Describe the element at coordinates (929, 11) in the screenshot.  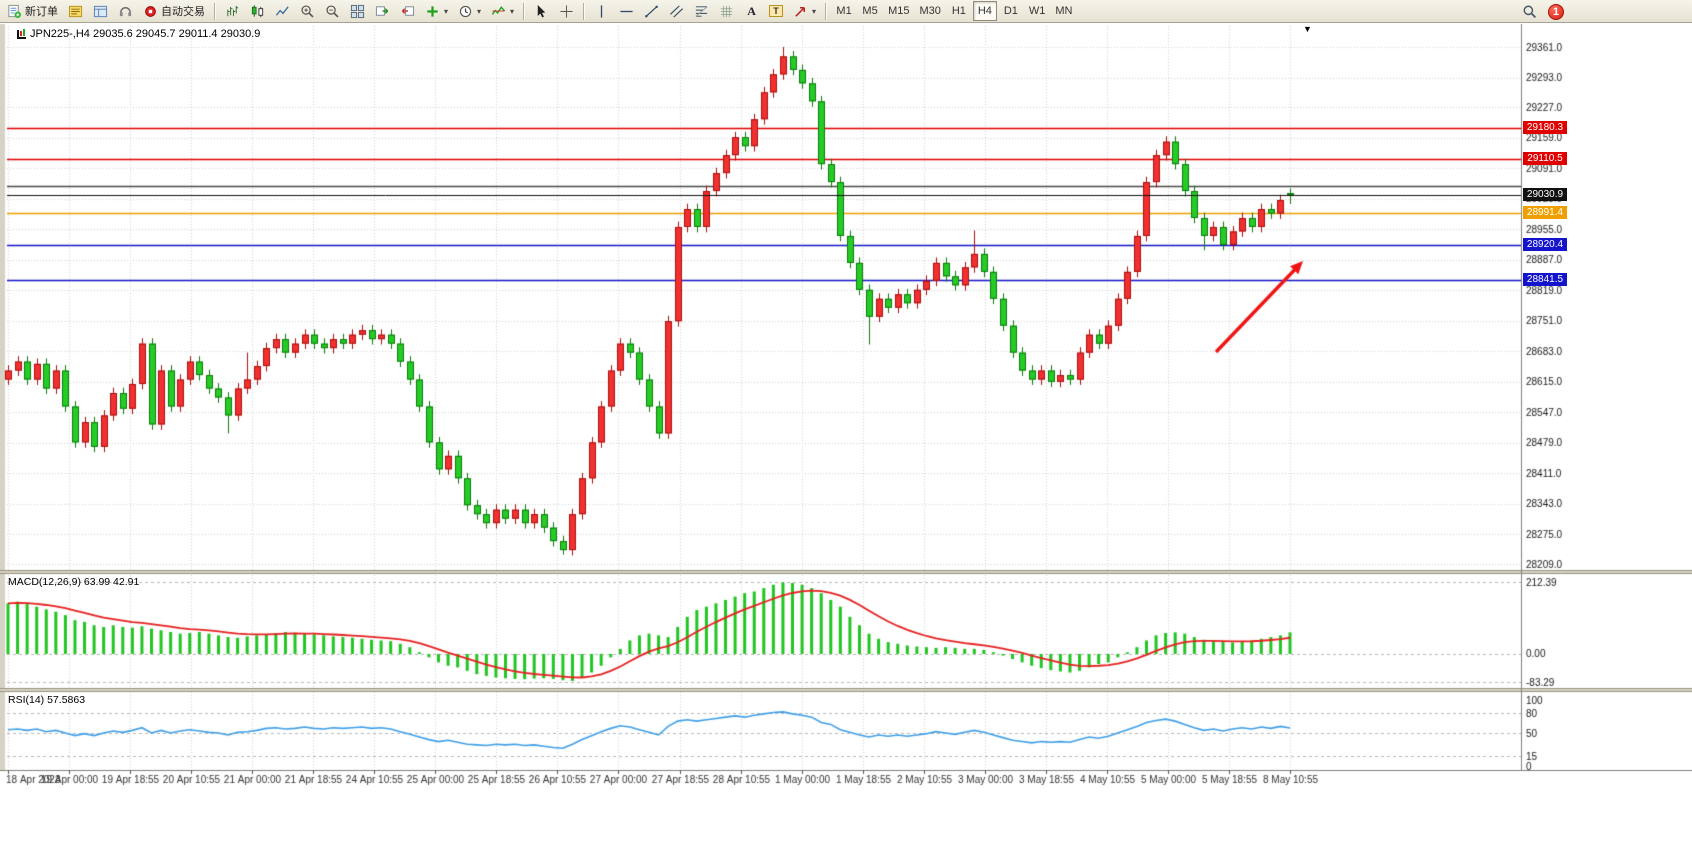
I see `timeframe-m30: M30` at that location.